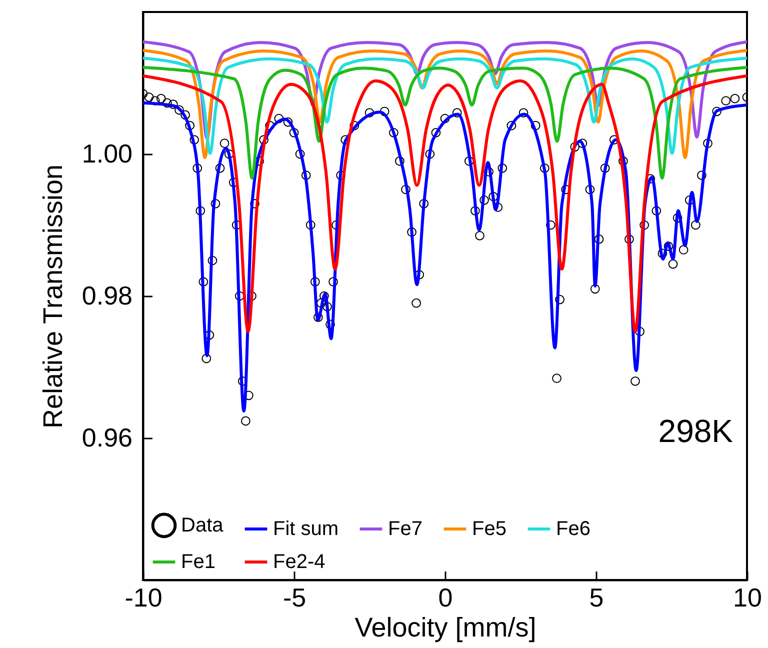 The height and width of the screenshot is (648, 768). Describe the element at coordinates (445, 597) in the screenshot. I see `x-tick-label: 0` at that location.